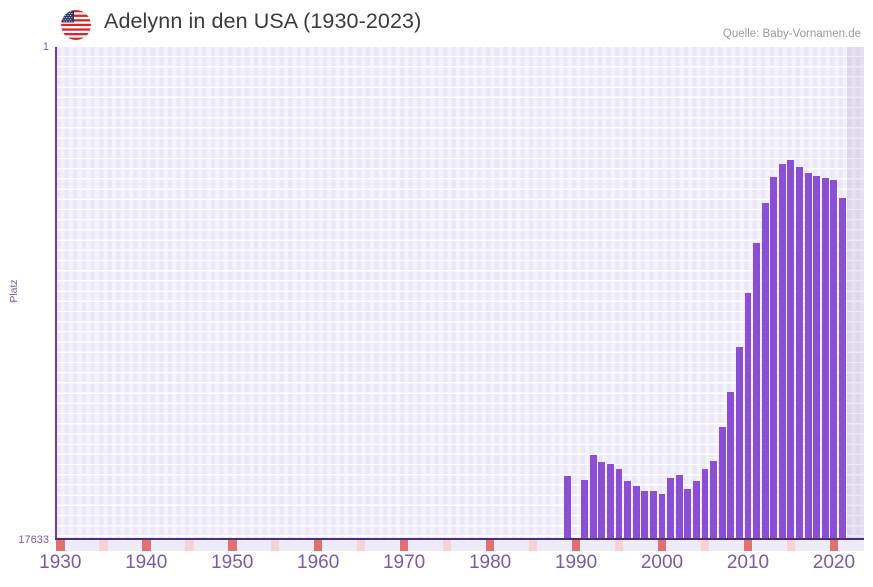  What do you see at coordinates (56, 293) in the screenshot?
I see `y-axis-line` at bounding box center [56, 293].